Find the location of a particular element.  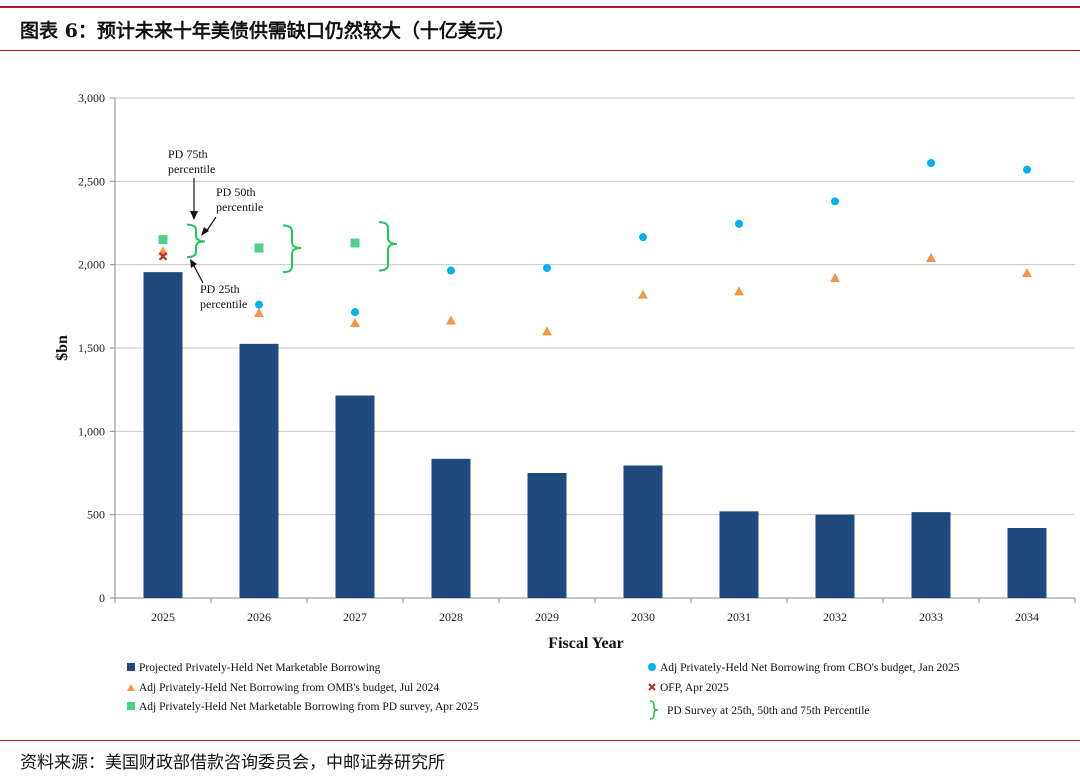

cbo-point-2033 is located at coordinates (931, 163).